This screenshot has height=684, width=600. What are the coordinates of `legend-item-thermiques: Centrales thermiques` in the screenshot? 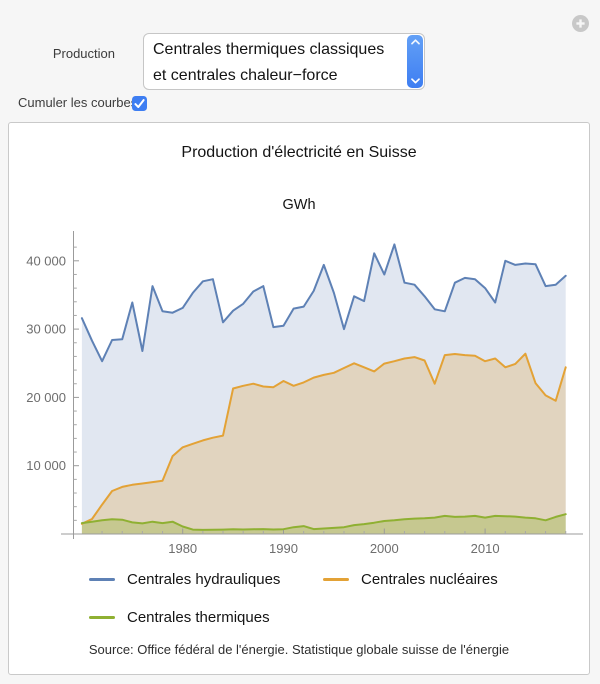 It's located at (179, 617).